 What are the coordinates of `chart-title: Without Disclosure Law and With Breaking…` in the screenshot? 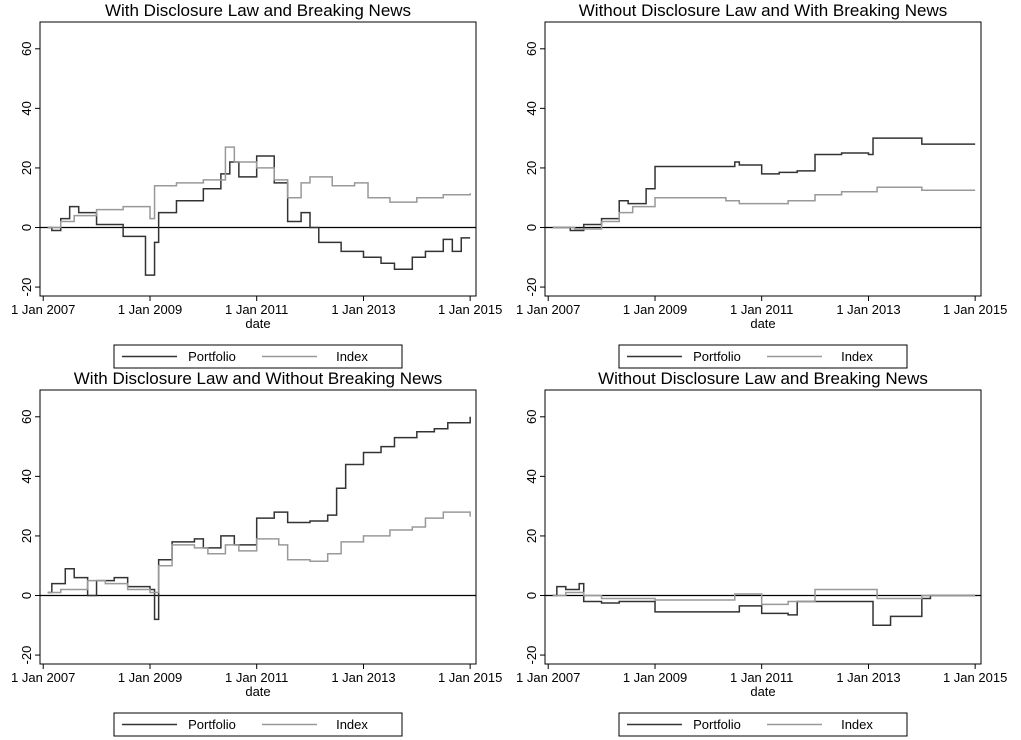 It's located at (763, 10).